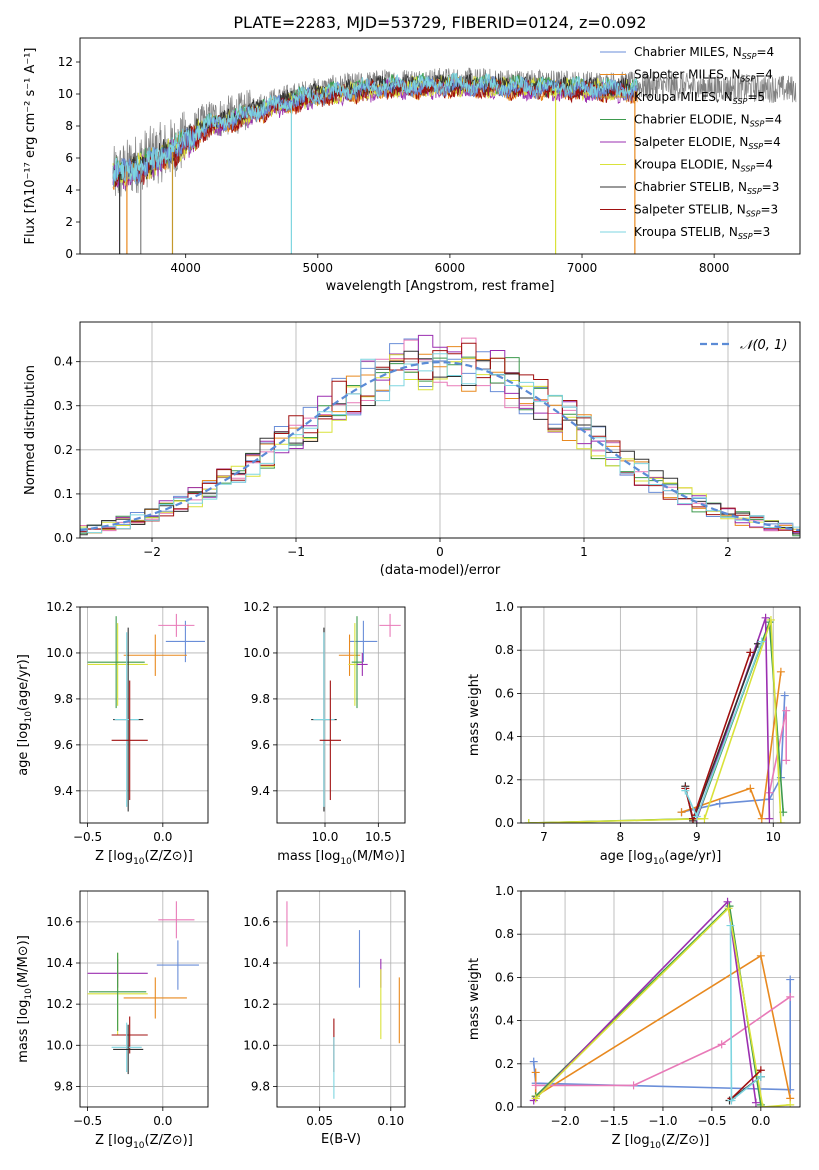 This screenshot has height=1170, width=819. What do you see at coordinates (69, 190) in the screenshot?
I see `y-tick-label: 4` at bounding box center [69, 190].